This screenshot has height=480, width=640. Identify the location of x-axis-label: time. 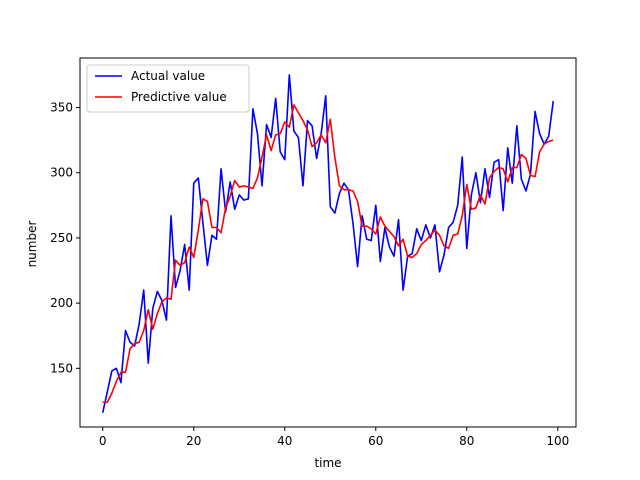
(327, 463).